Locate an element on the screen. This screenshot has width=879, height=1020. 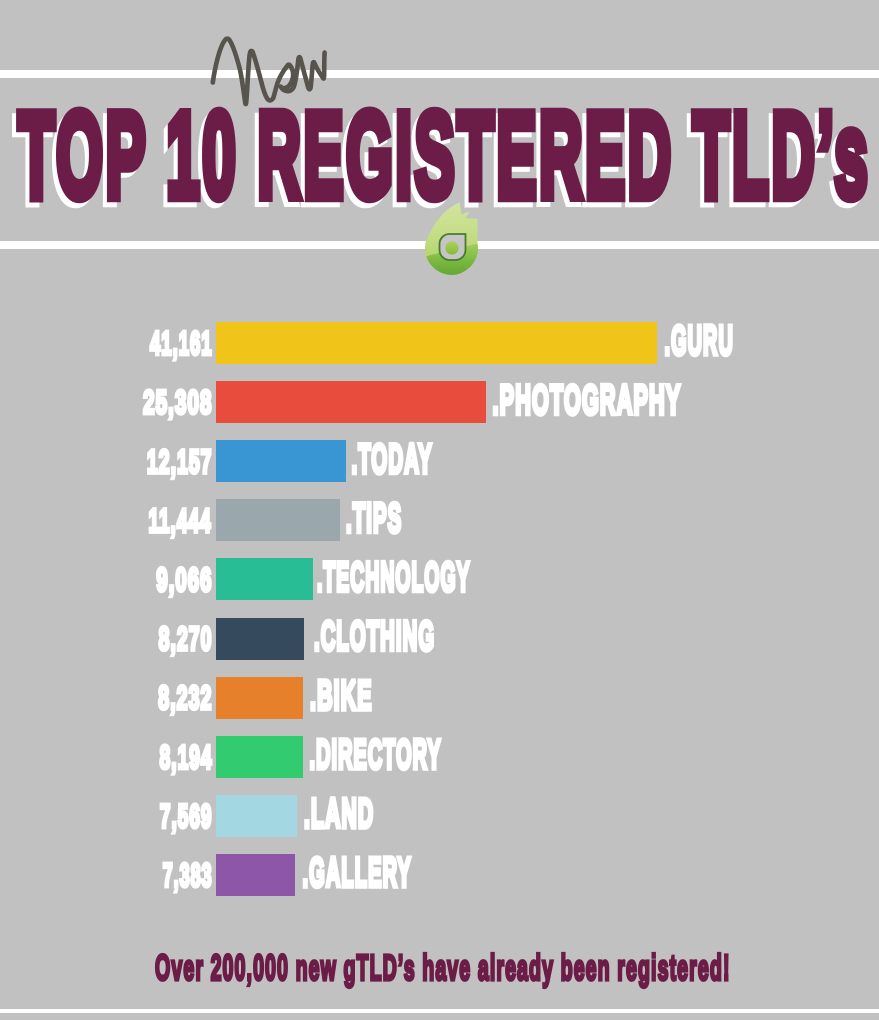
svg-text: .PHOTOGRAPHY is located at coordinates (587, 399).